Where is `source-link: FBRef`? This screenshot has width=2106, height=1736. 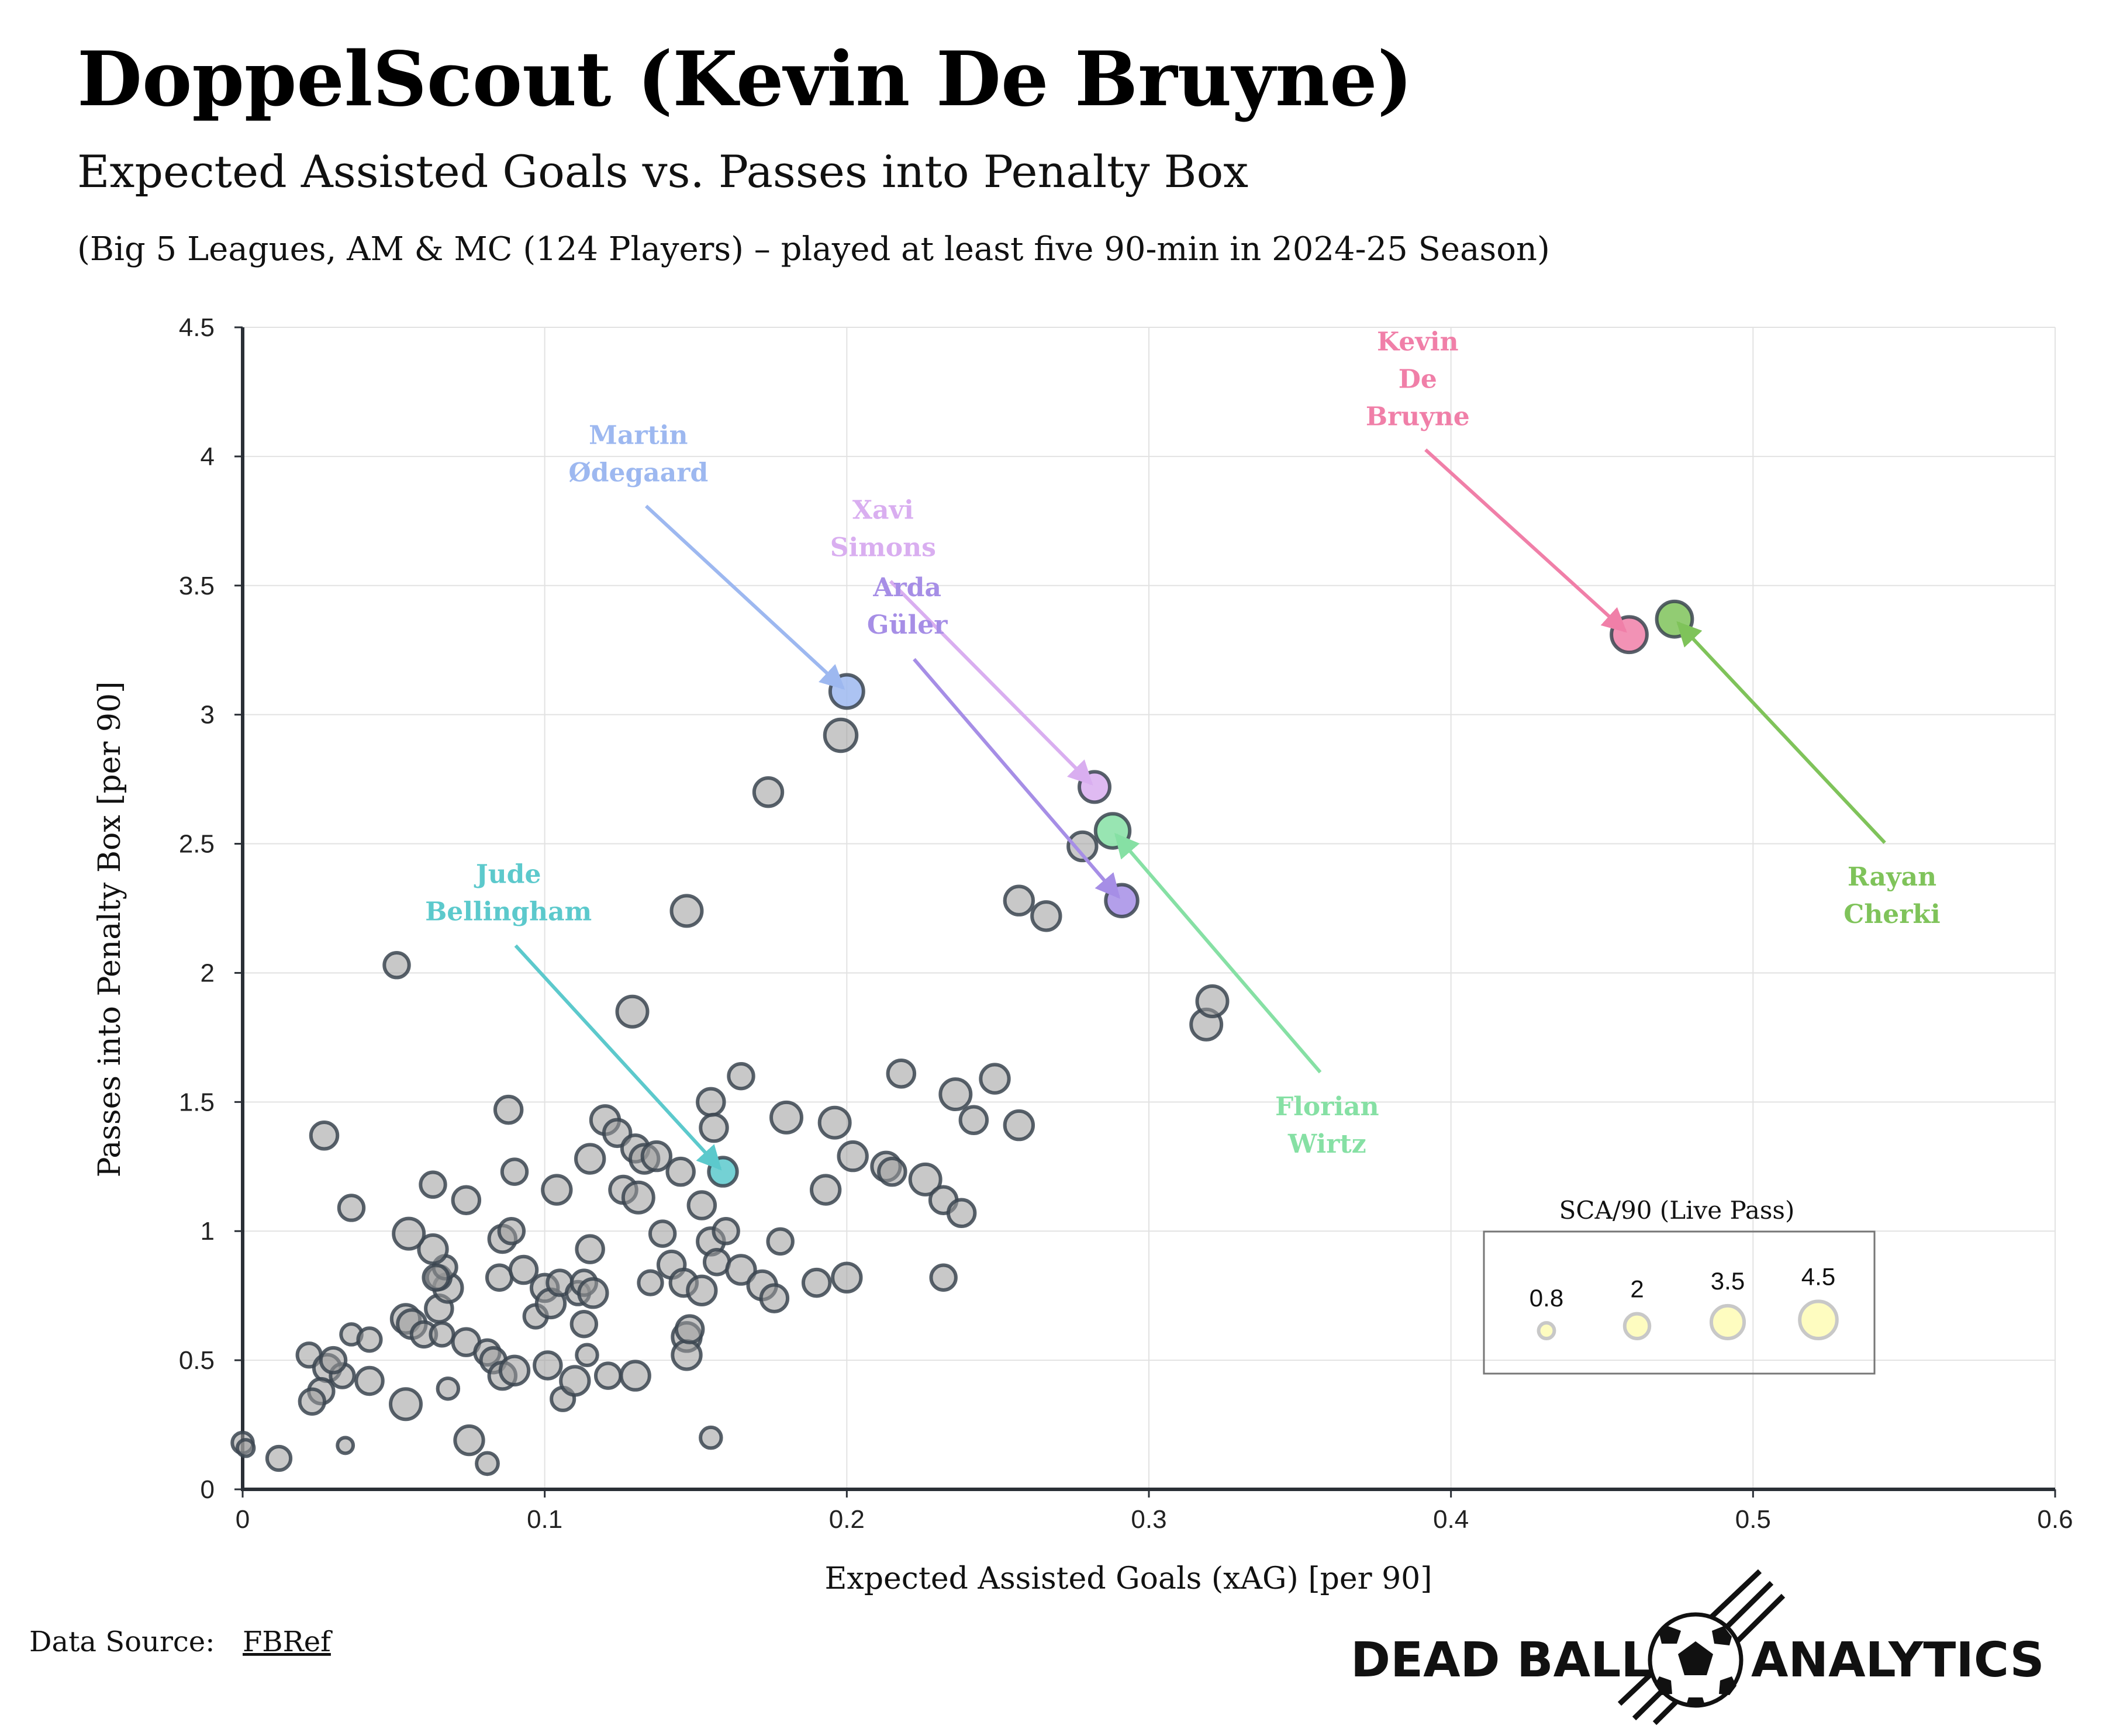
source-link: FBRef is located at coordinates (288, 1642).